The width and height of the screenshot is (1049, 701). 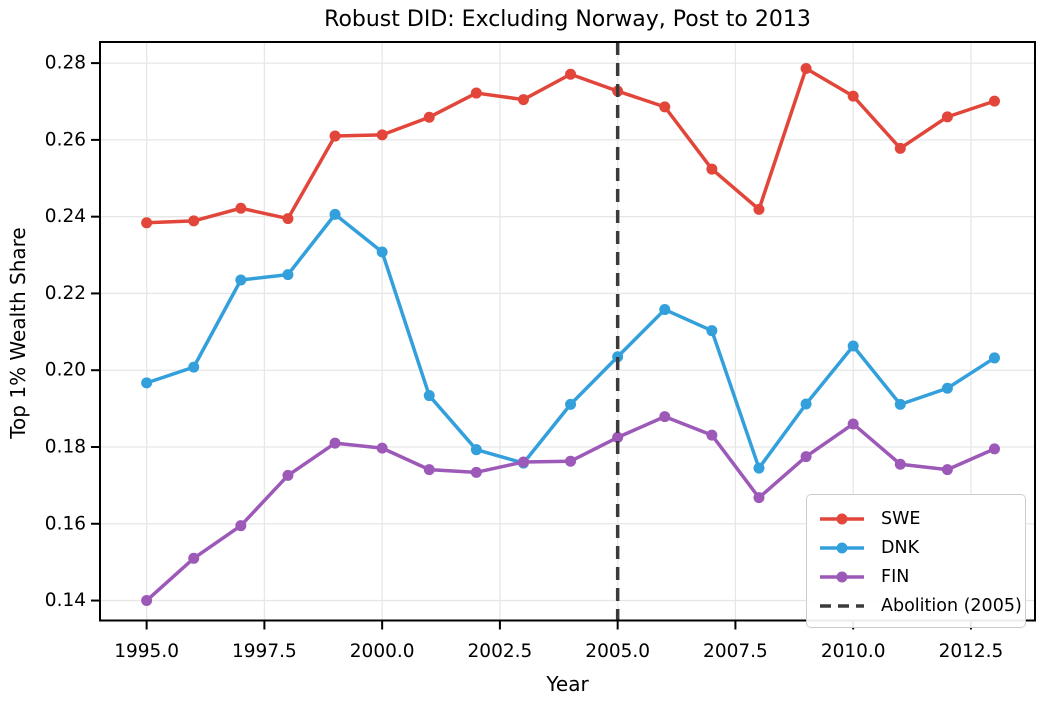 What do you see at coordinates (194, 221) in the screenshot?
I see `point-swe-1996` at bounding box center [194, 221].